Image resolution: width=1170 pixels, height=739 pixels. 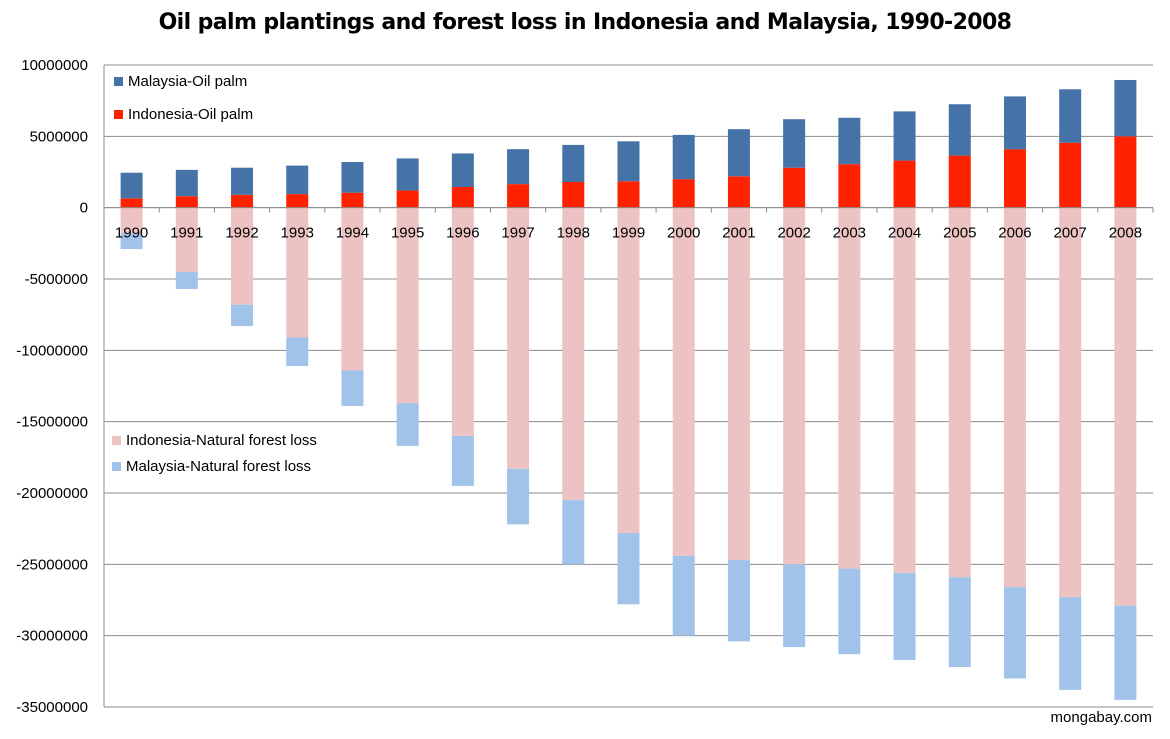 What do you see at coordinates (1125, 233) in the screenshot?
I see `x-tick-label: 2008` at bounding box center [1125, 233].